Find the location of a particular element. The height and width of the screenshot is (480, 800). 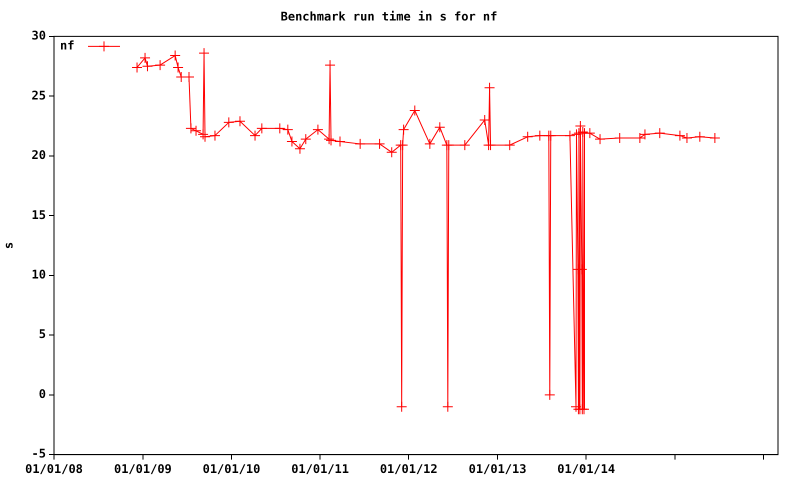

x-tick-label: 01/01/14 is located at coordinates (586, 469).